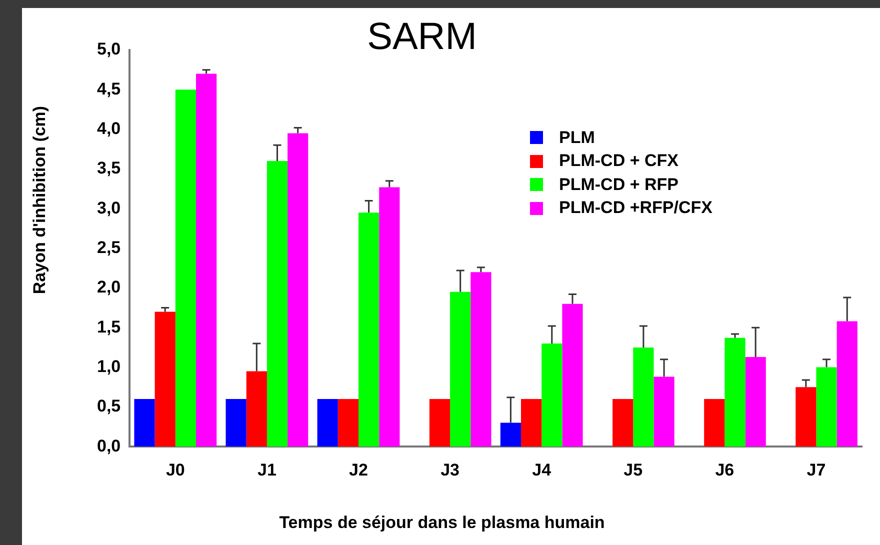  What do you see at coordinates (108, 208) in the screenshot?
I see `y-tick-label: 3,0` at bounding box center [108, 208].